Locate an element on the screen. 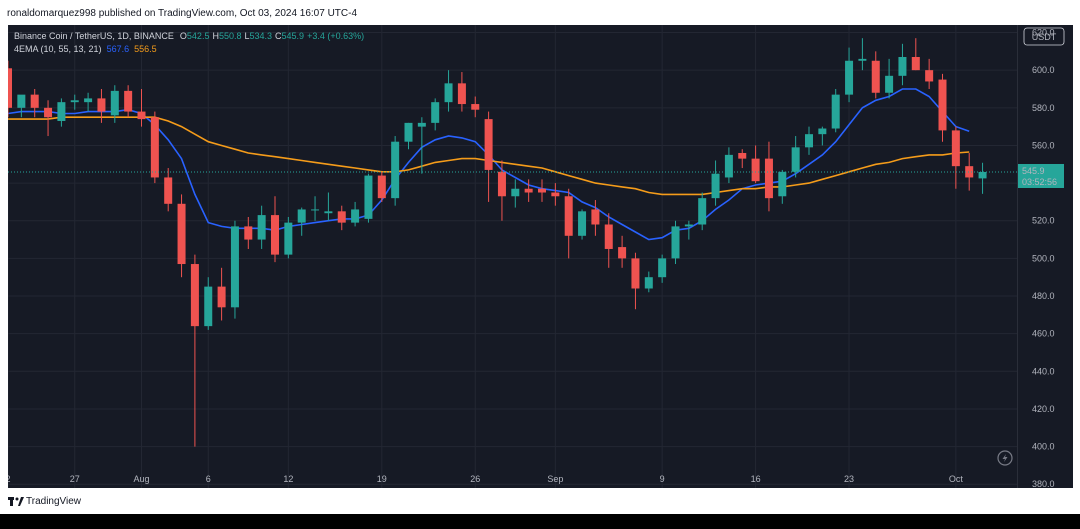  x-tick-label: 12 is located at coordinates (288, 479).